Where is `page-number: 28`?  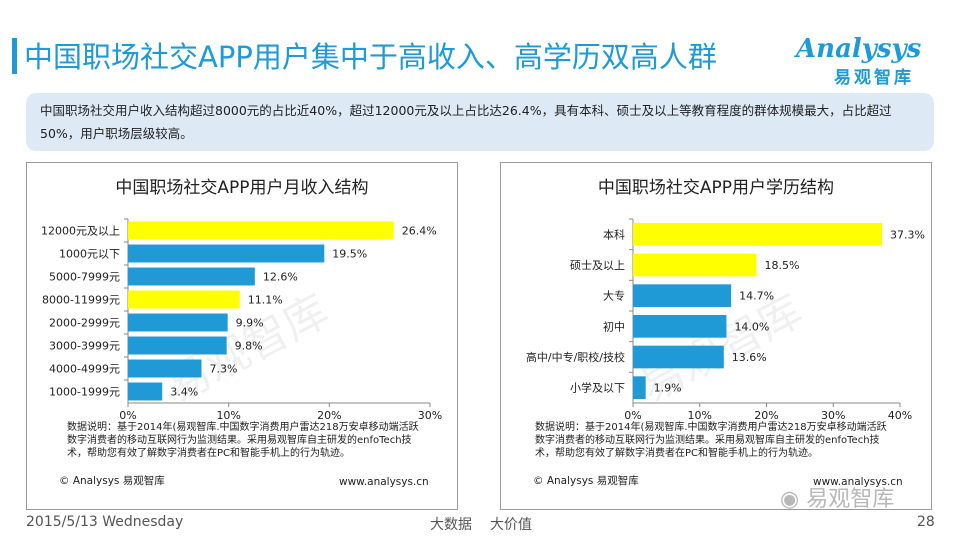
page-number: 28 is located at coordinates (926, 522).